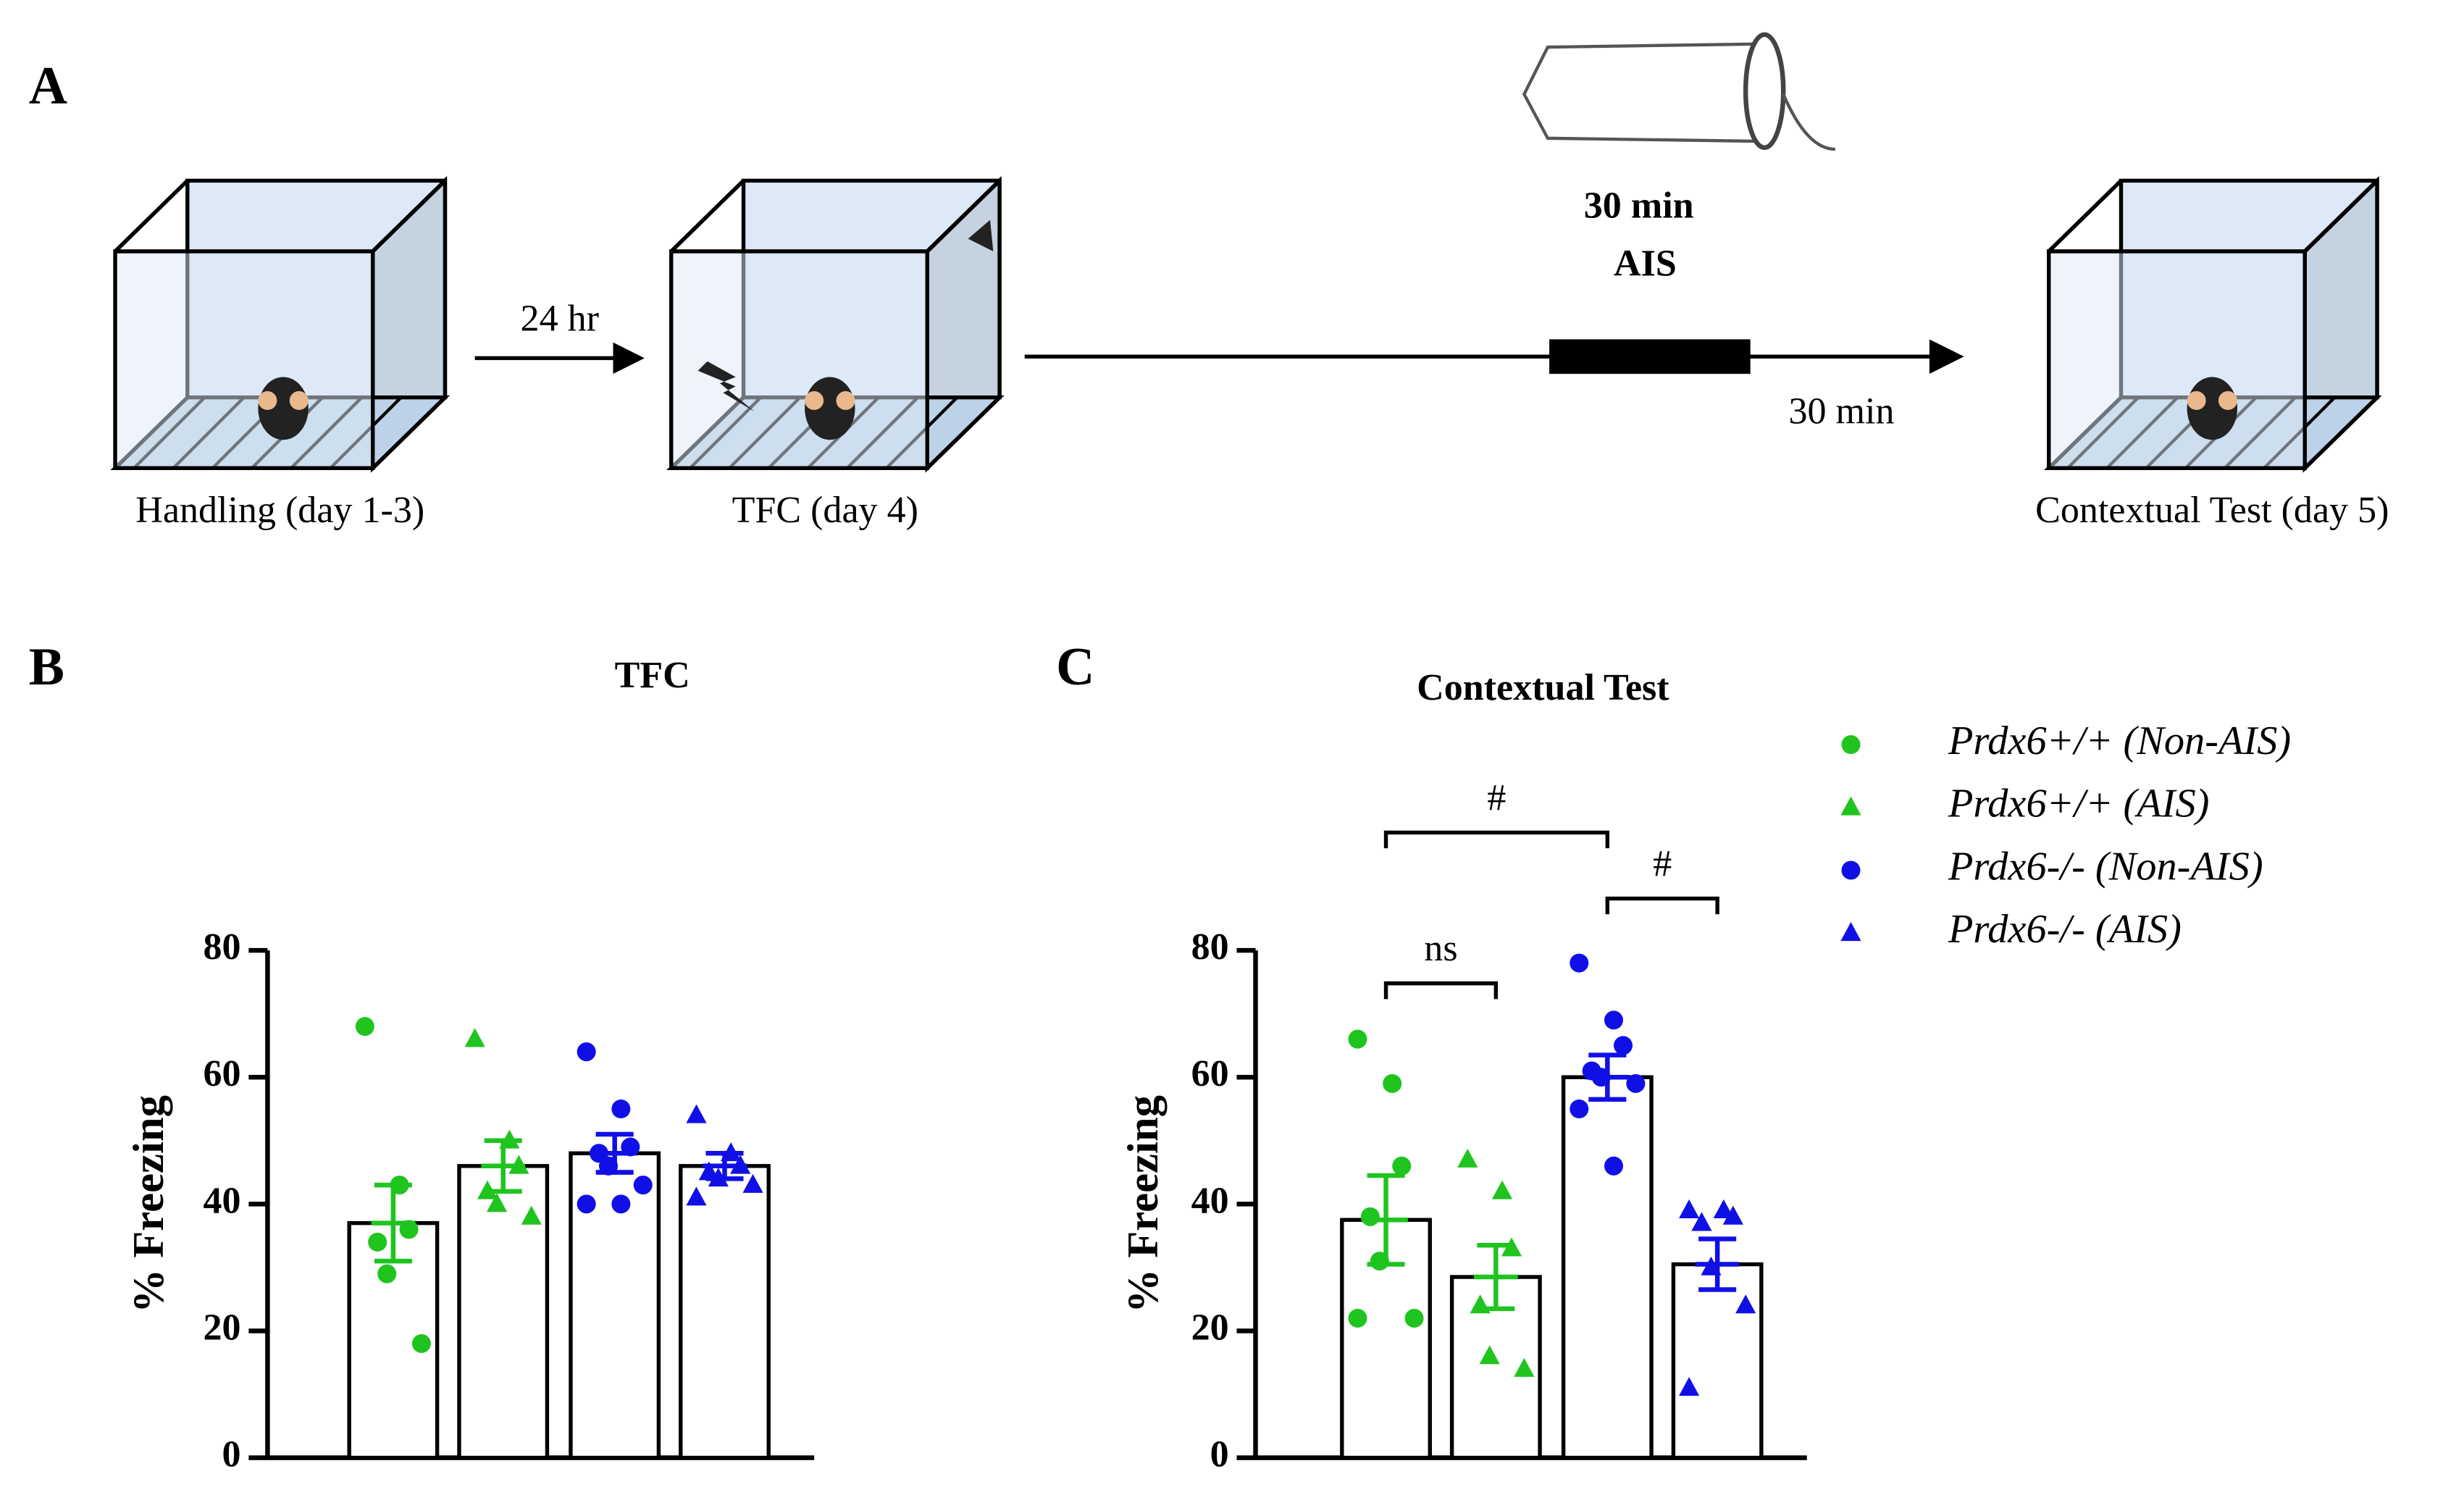  What do you see at coordinates (48, 85) in the screenshot?
I see `panel-label: A` at bounding box center [48, 85].